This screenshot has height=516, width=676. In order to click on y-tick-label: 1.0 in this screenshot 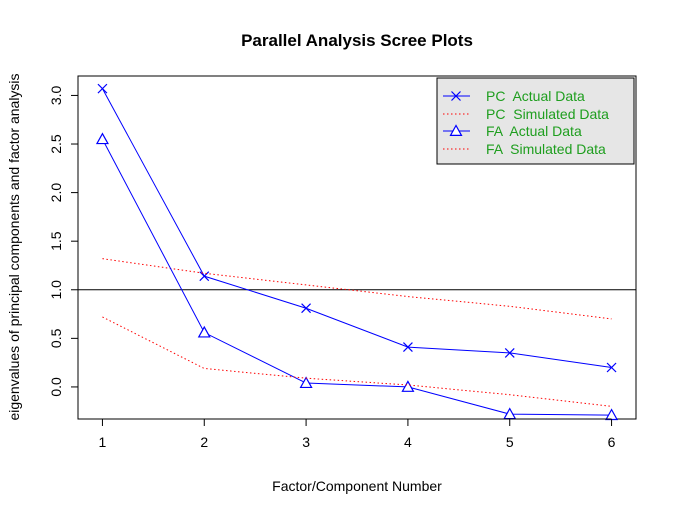, I will do `click(56, 290)`.